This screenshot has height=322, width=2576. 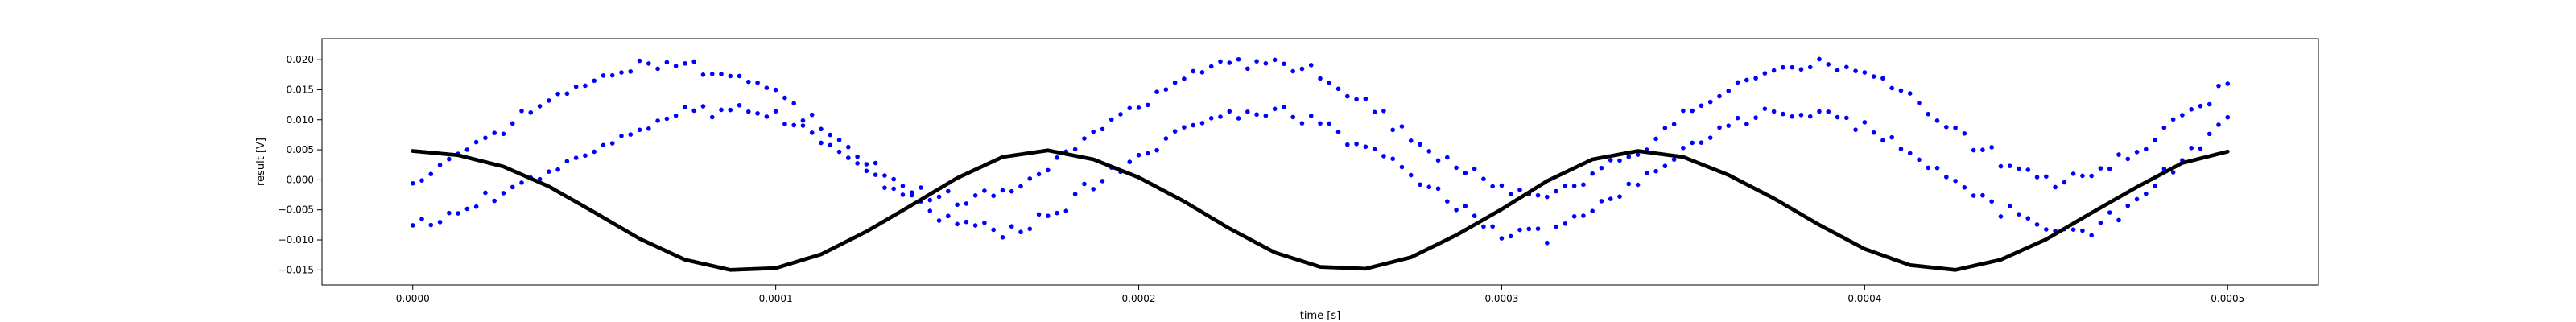 I want to click on x-tick-label: 0.0001, so click(x=776, y=298).